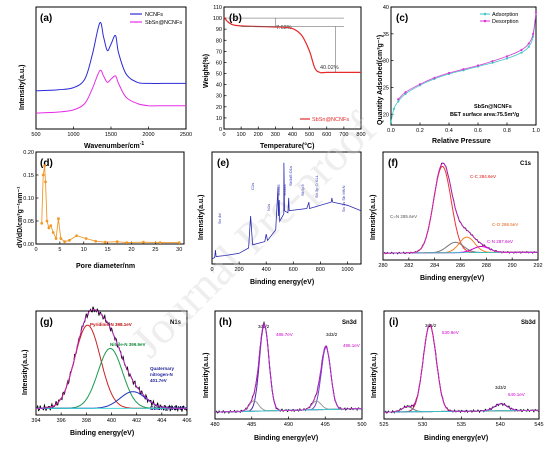 This screenshot has width=554, height=454. What do you see at coordinates (512, 266) in the screenshot?
I see `x-tick-label: 290` at bounding box center [512, 266].